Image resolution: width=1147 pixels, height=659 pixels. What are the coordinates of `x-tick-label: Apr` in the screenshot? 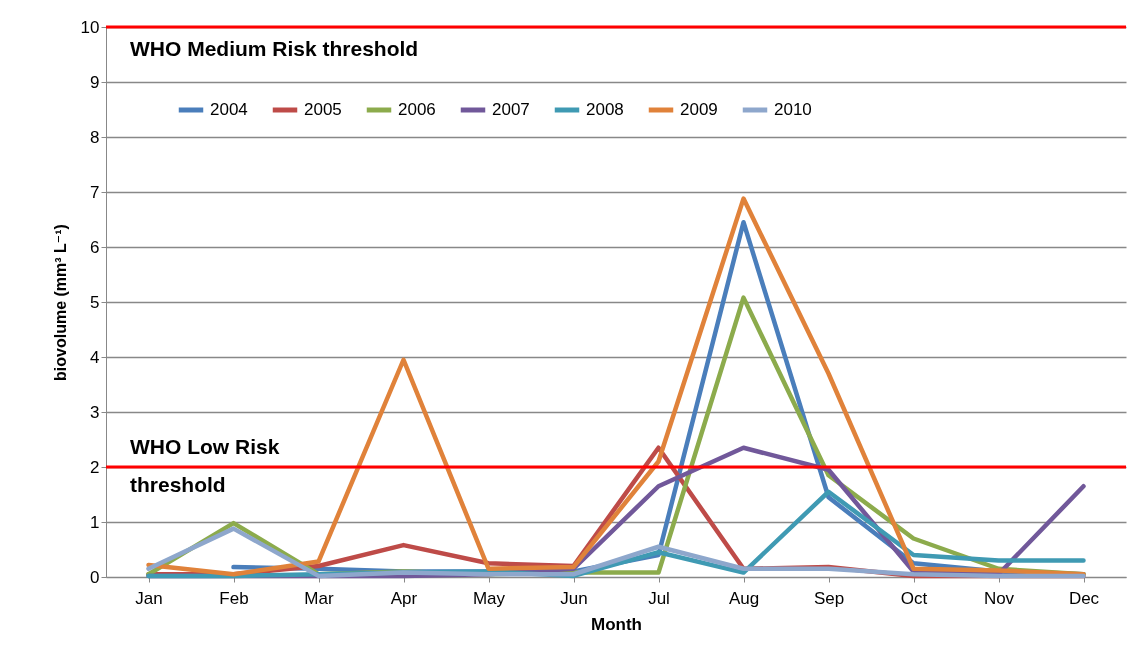 It's located at (404, 598).